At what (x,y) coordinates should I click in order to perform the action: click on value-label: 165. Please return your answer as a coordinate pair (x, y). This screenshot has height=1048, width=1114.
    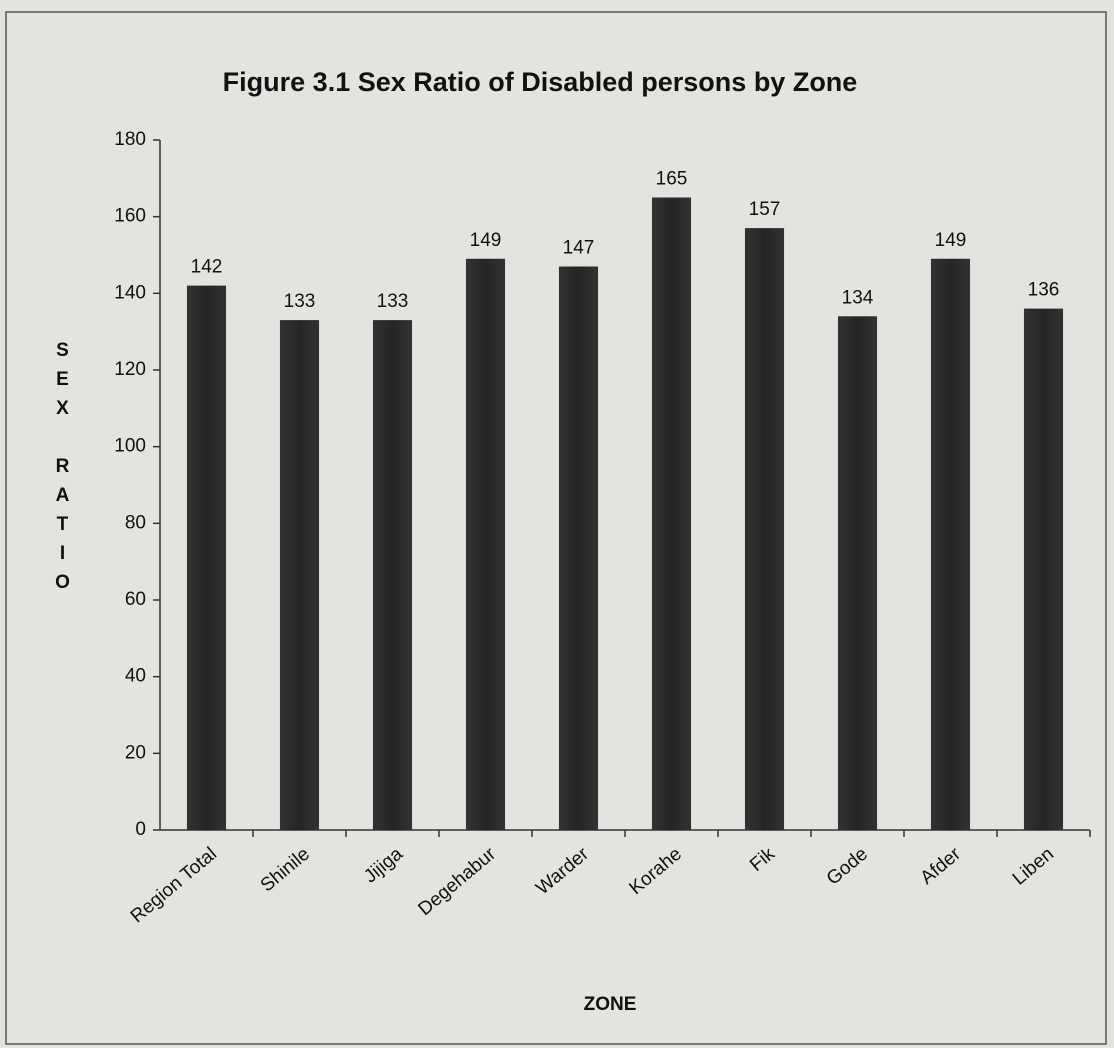
    Looking at the image, I should click on (672, 179).